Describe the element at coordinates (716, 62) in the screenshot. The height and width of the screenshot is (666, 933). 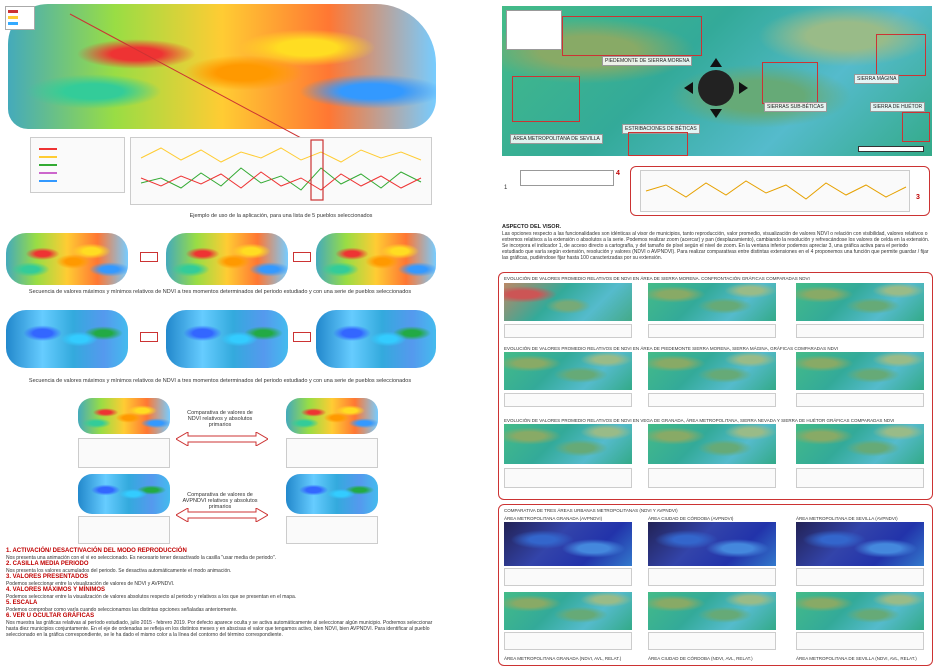
I see `pan-arrow-up-icon` at that location.